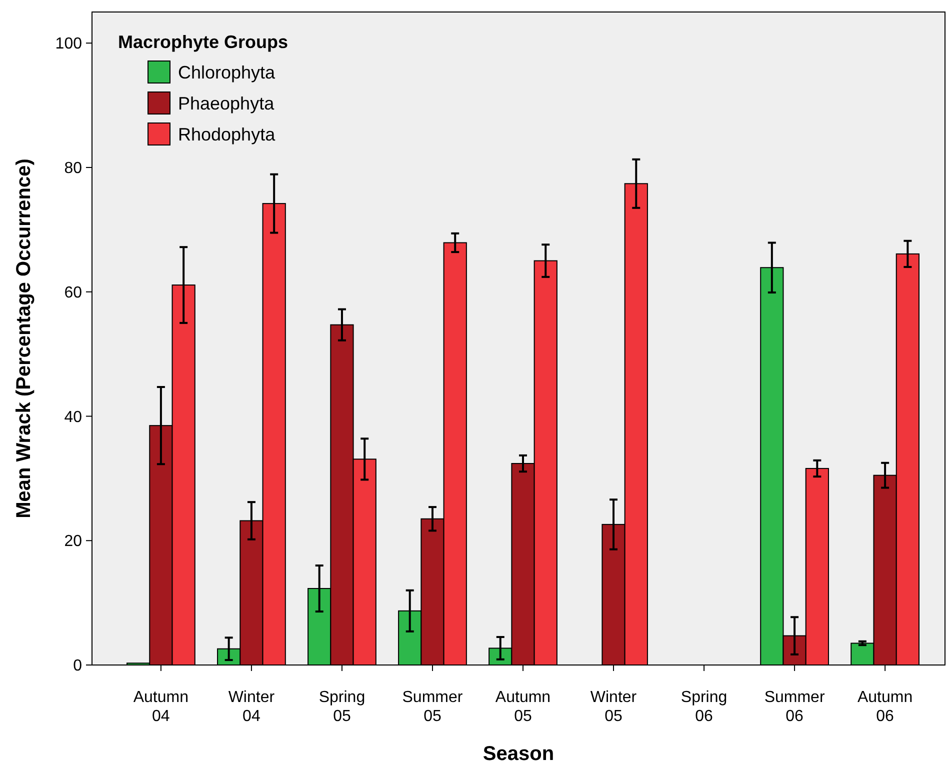  What do you see at coordinates (161, 707) in the screenshot?
I see `x-tick-label: Autumn 04` at bounding box center [161, 707].